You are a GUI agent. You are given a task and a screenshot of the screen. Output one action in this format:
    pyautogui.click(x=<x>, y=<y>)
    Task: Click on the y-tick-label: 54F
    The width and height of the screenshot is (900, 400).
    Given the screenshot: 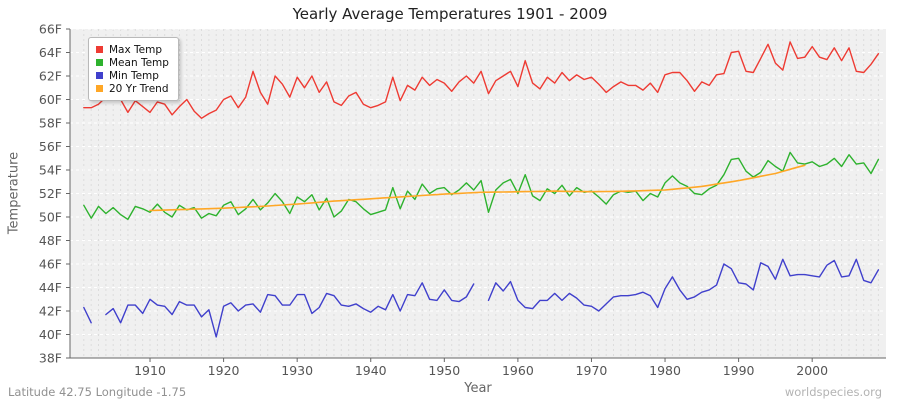 What is the action you would take?
    pyautogui.click(x=50, y=169)
    